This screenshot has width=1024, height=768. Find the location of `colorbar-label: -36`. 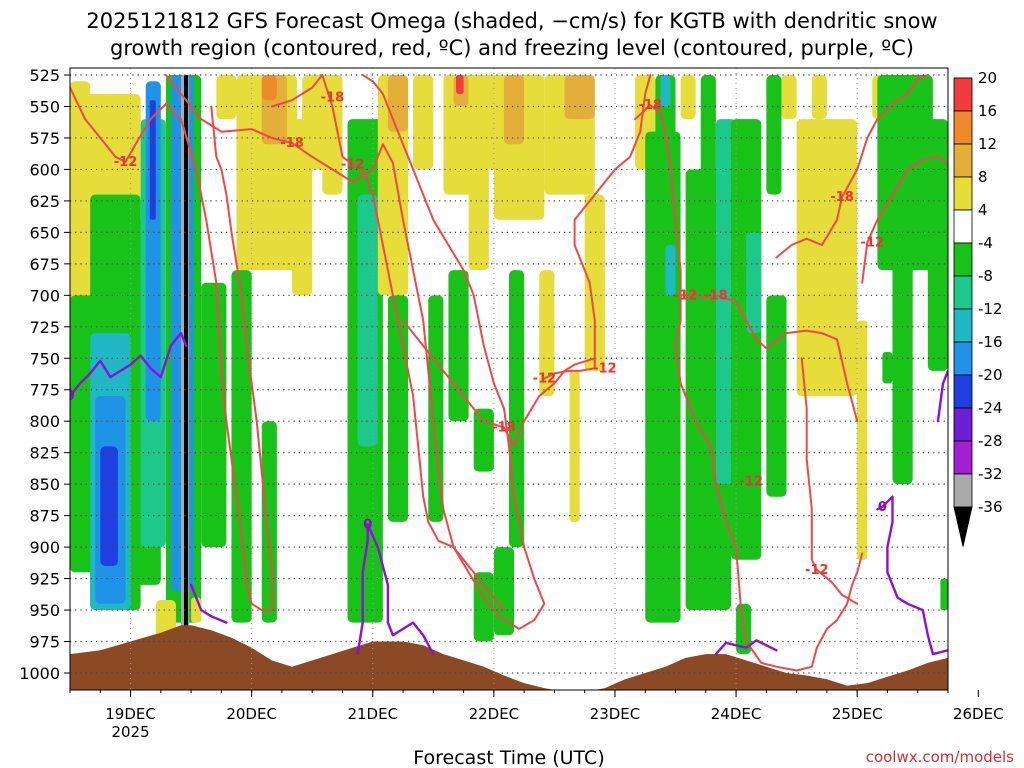

colorbar-label: -36 is located at coordinates (990, 507).